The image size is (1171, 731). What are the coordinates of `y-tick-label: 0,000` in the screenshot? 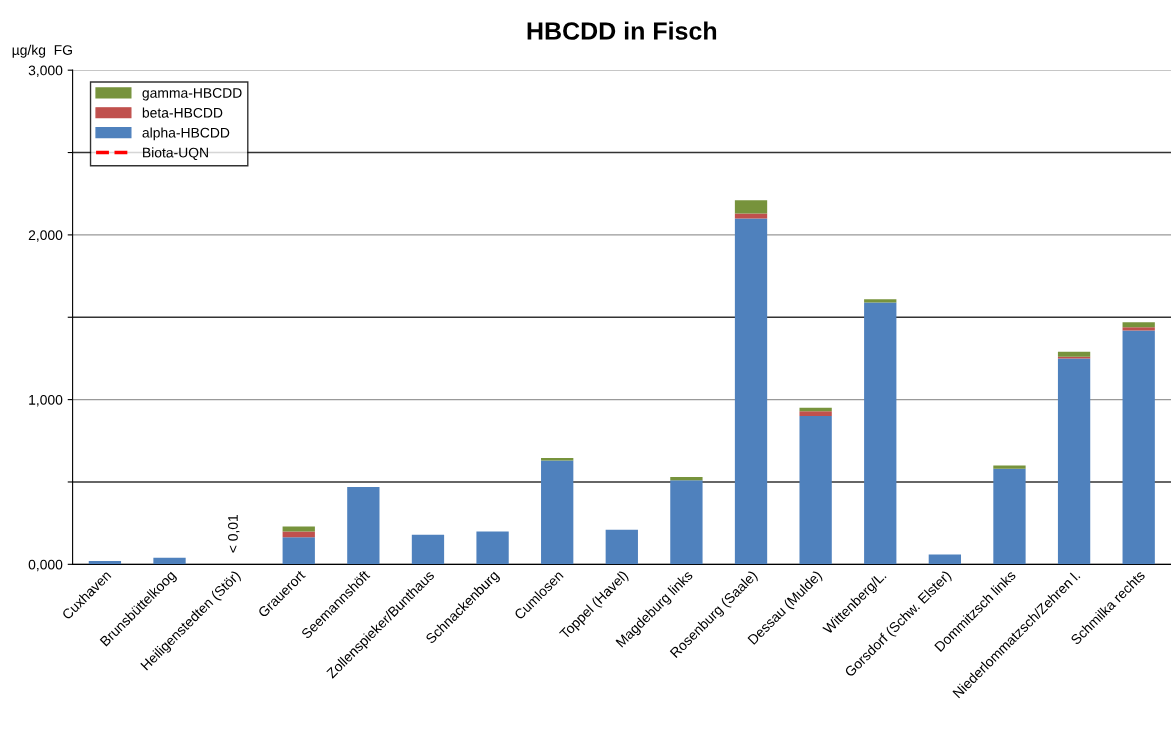 It's located at (45, 565).